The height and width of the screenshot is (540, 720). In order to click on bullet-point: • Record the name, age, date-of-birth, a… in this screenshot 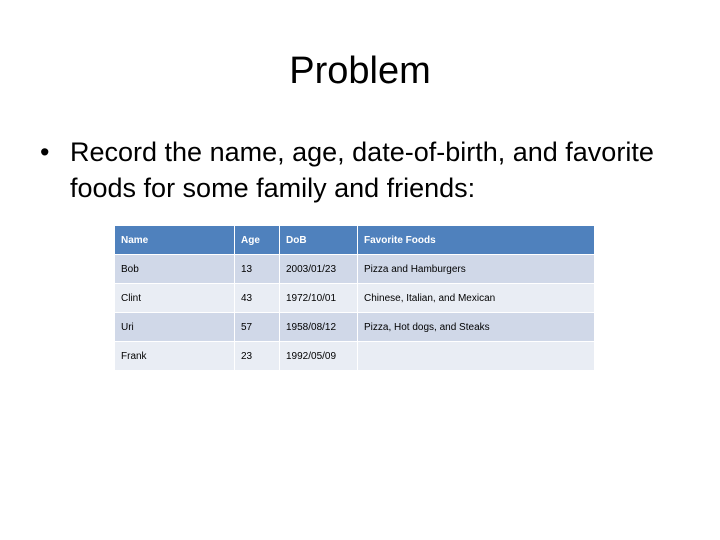, I will do `click(350, 170)`.